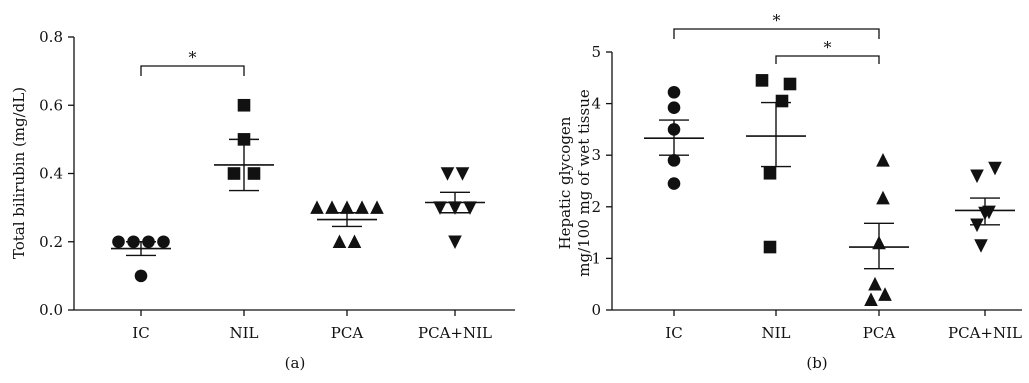  Describe the element at coordinates (51, 174) in the screenshot. I see `y-tick-label: 0.4` at that location.